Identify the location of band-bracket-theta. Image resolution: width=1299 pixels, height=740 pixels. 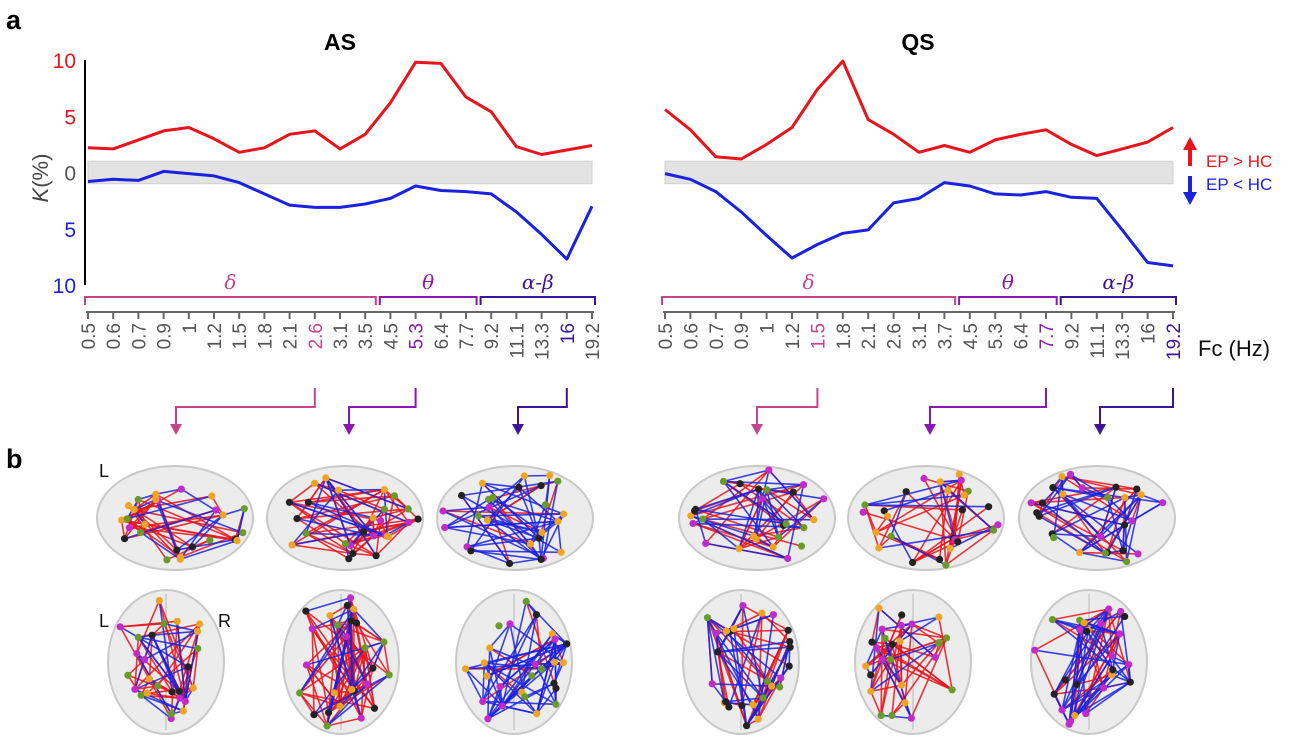
(428, 300).